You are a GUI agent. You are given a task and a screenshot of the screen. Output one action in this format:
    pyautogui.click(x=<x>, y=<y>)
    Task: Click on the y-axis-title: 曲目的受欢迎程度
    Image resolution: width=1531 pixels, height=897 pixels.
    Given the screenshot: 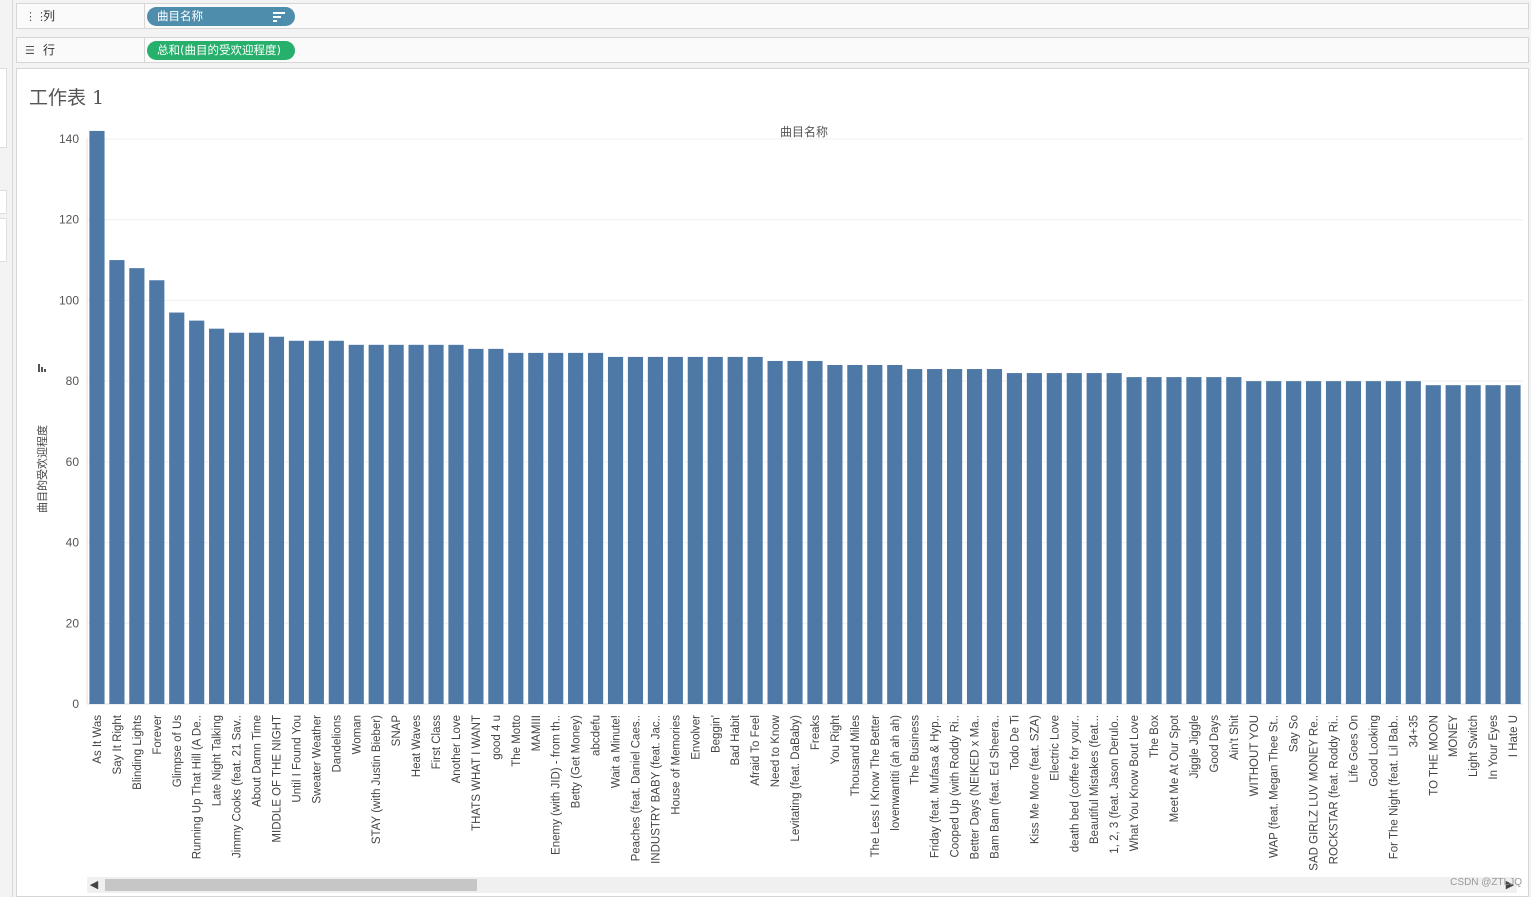 What is the action you would take?
    pyautogui.click(x=42, y=469)
    